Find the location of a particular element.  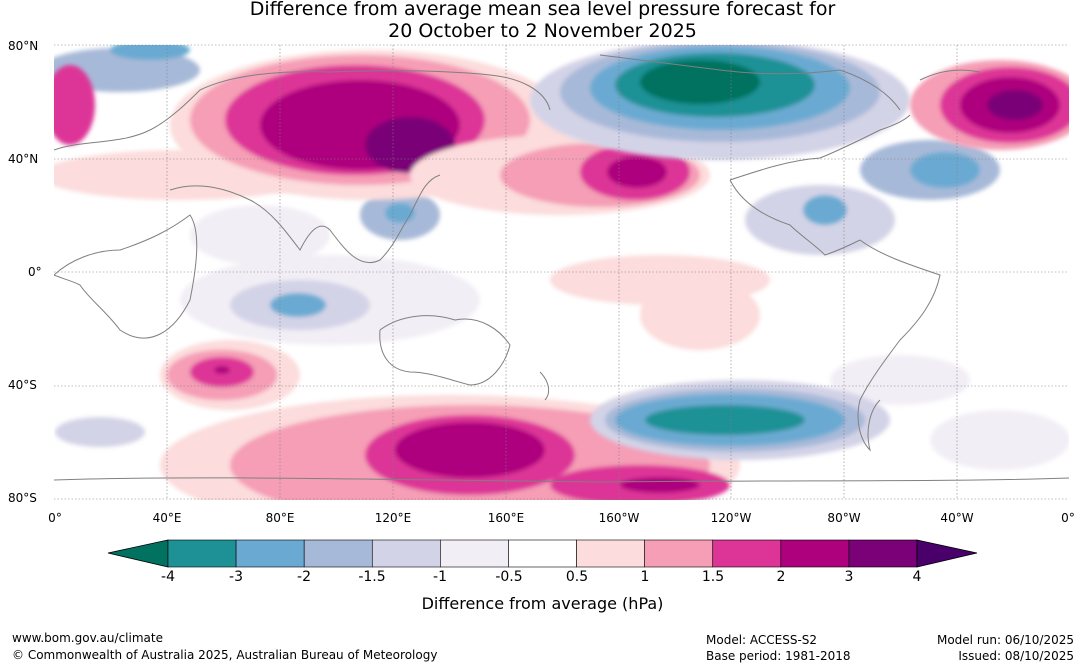

footer-model-run: Model run: 06/10/2025 is located at coordinates (1005, 640).